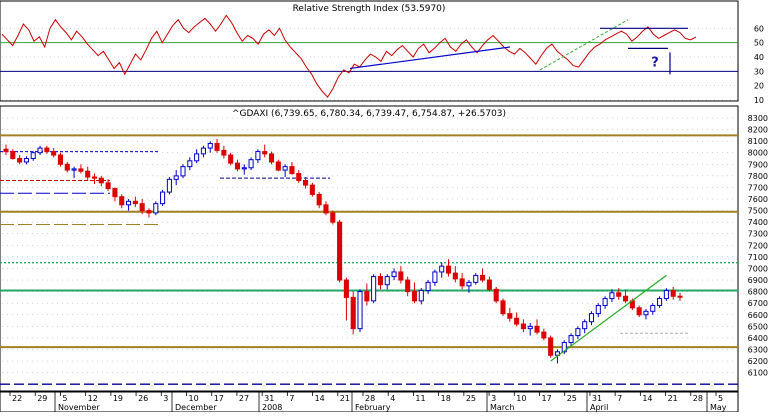 This screenshot has height=416, width=770. Describe the element at coordinates (758, 326) in the screenshot. I see `price-tick-label: 6500` at that location.